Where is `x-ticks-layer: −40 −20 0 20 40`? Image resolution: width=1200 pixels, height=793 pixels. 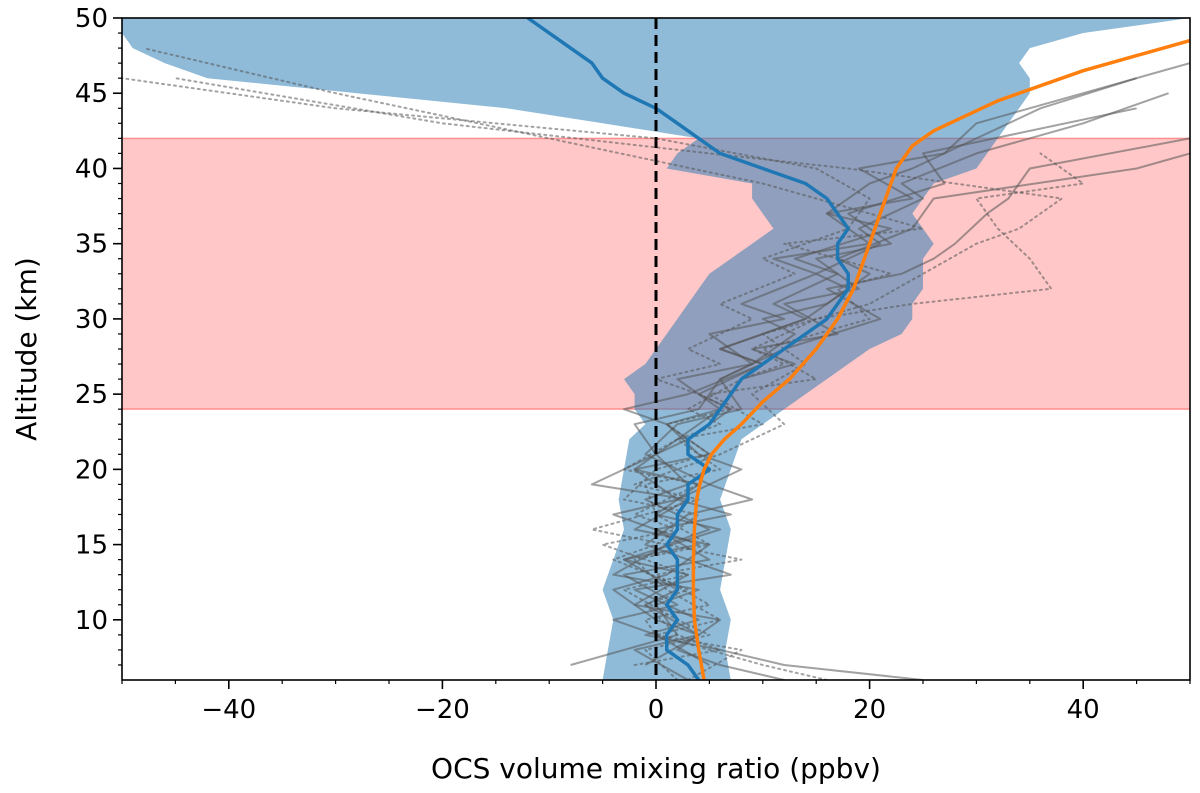 x-ticks-layer: −40 −20 0 20 40 is located at coordinates (656, 702).